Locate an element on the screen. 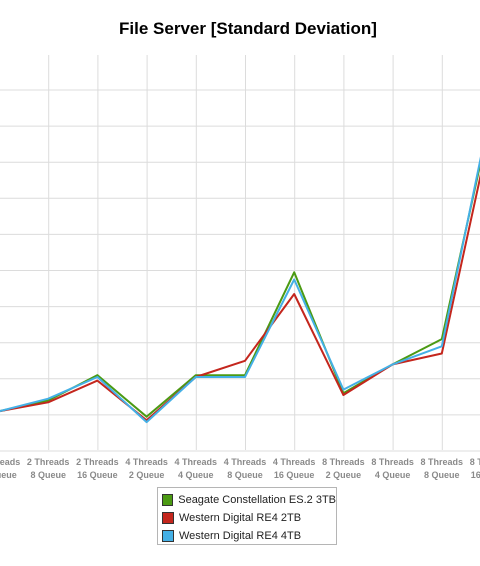 The image size is (480, 566). chart-title: File Server [Standard Deviation] is located at coordinates (248, 28).